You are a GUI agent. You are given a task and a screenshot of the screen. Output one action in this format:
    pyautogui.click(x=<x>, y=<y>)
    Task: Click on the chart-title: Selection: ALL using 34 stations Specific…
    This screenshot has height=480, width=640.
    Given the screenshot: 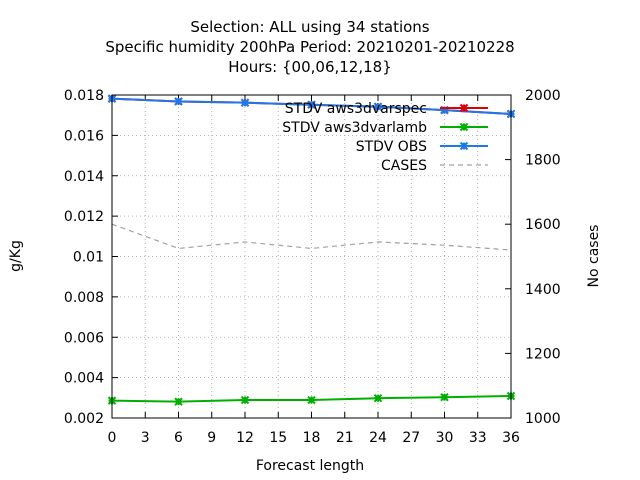 What is the action you would take?
    pyautogui.click(x=309, y=47)
    